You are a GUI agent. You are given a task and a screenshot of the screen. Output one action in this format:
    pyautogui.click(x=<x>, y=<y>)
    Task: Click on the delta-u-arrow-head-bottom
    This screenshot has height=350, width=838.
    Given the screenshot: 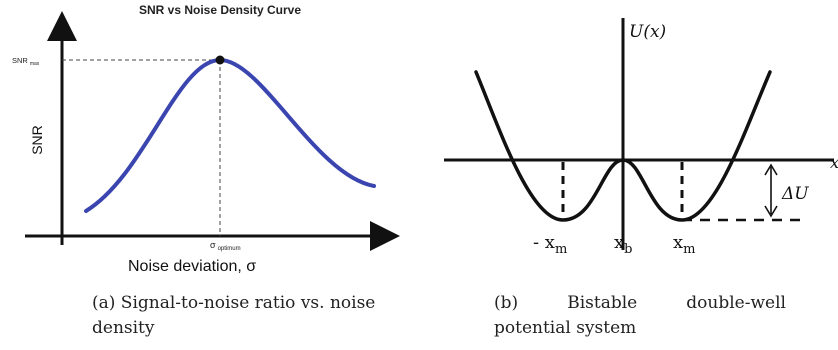 What is the action you would take?
    pyautogui.click(x=771, y=211)
    